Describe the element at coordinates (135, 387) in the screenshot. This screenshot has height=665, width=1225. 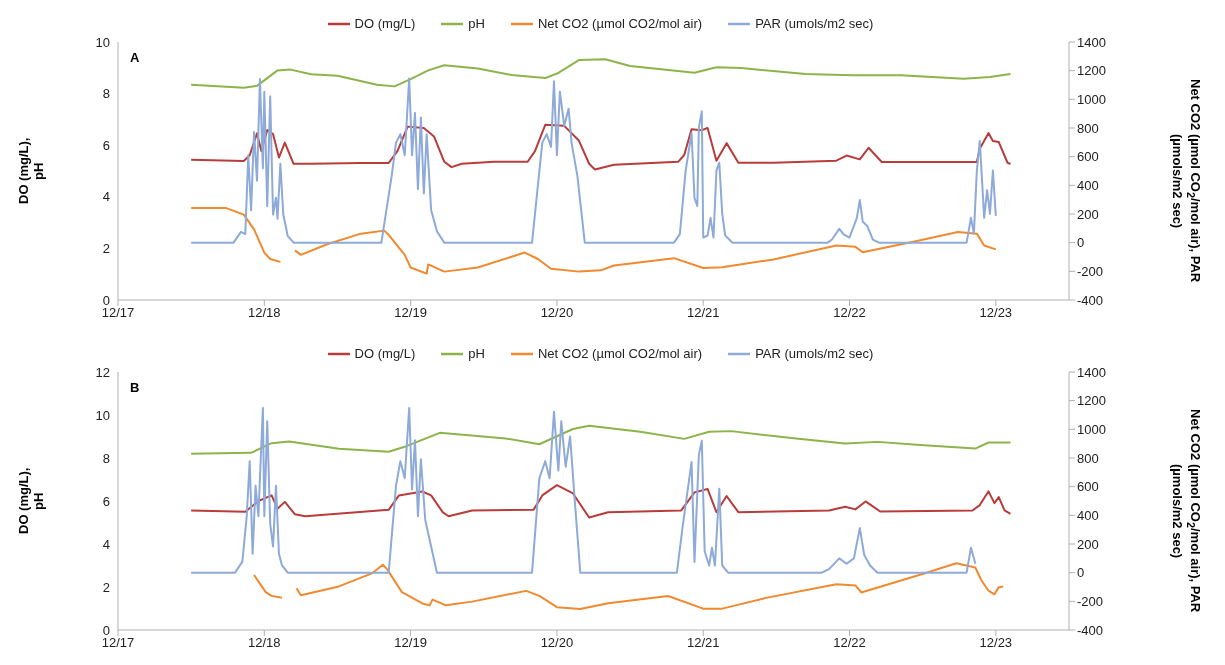
I see `annotation: B` at that location.